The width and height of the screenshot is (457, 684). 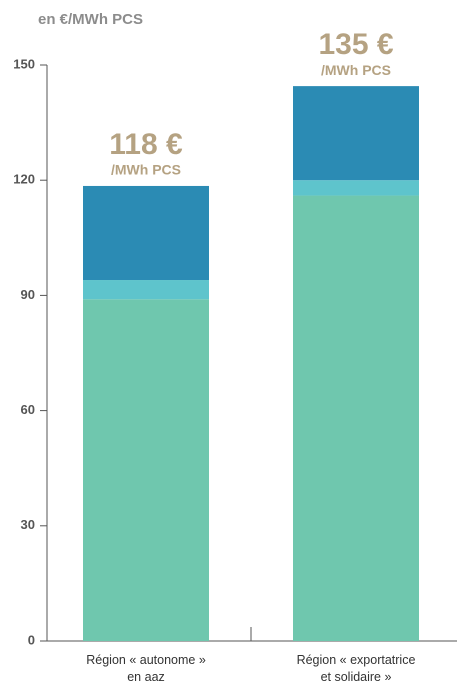 I want to click on y-tick-label: 150, so click(x=24, y=63).